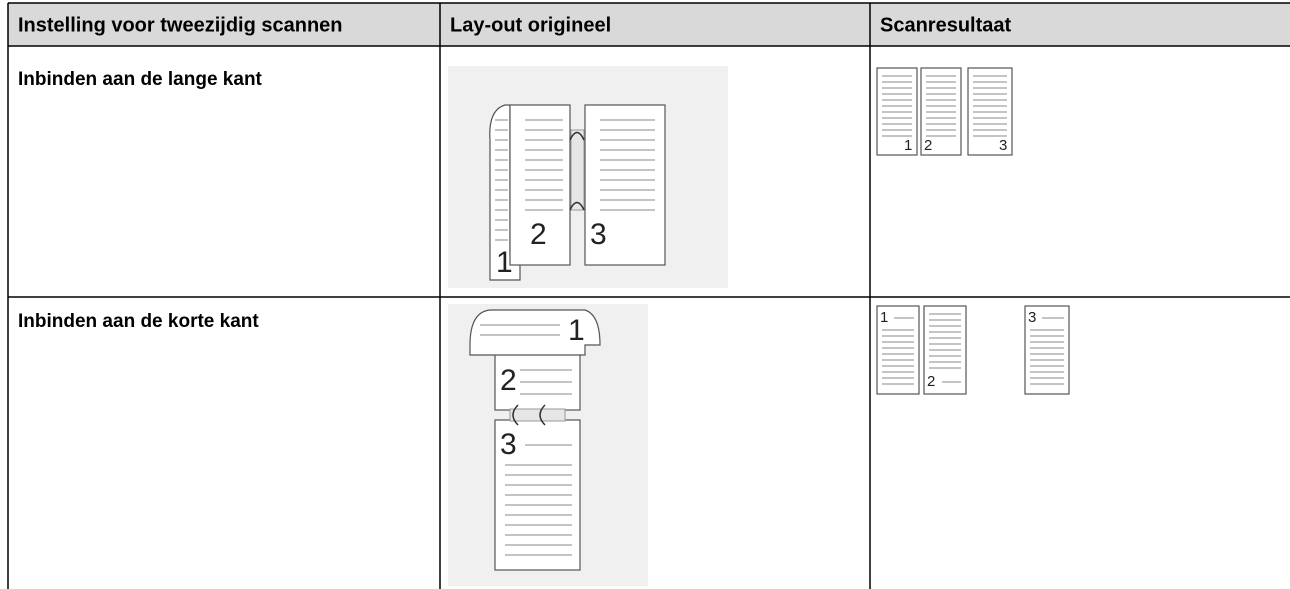 The height and width of the screenshot is (589, 1290). Describe the element at coordinates (944, 111) in the screenshot. I see `long-edge-result: 1 2 3` at that location.